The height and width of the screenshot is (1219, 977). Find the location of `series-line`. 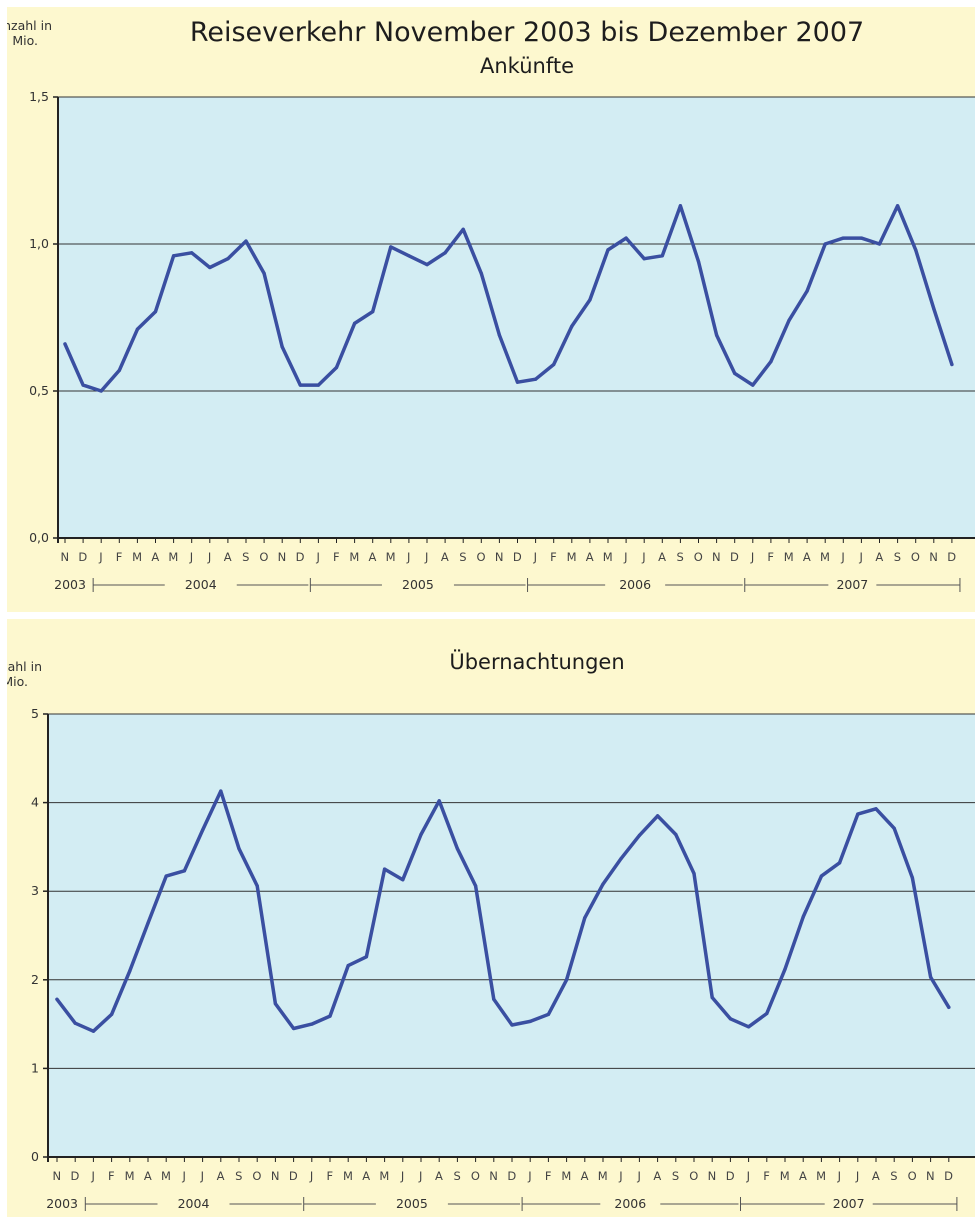

series-line is located at coordinates (508, 298).